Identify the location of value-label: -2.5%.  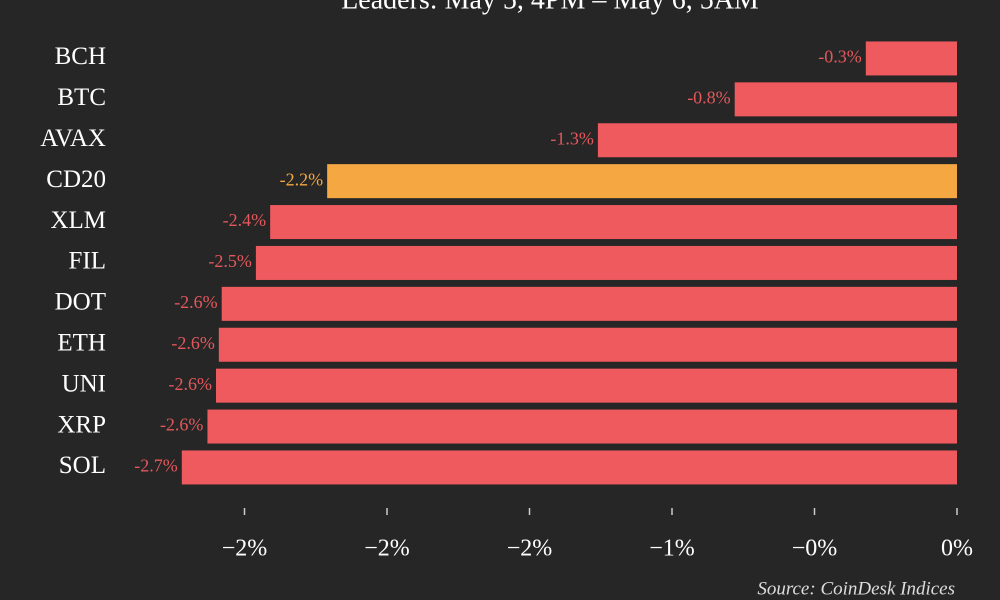
(230, 261).